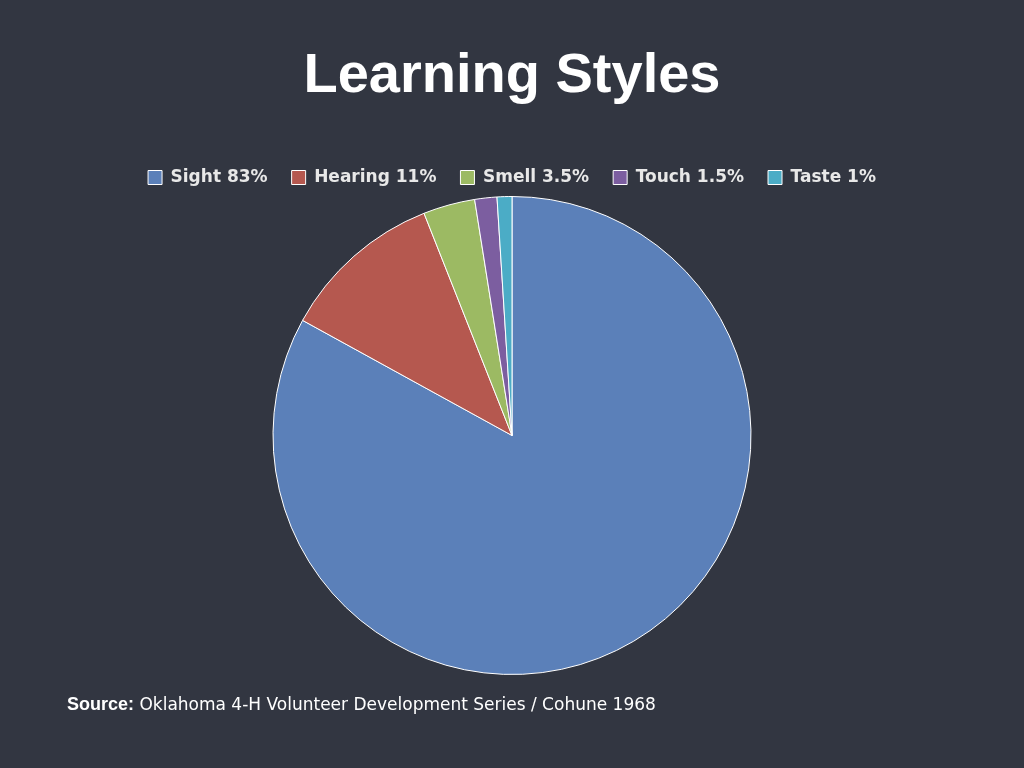 The width and height of the screenshot is (1024, 768). I want to click on legend-label: Touch 1.5%, so click(690, 175).